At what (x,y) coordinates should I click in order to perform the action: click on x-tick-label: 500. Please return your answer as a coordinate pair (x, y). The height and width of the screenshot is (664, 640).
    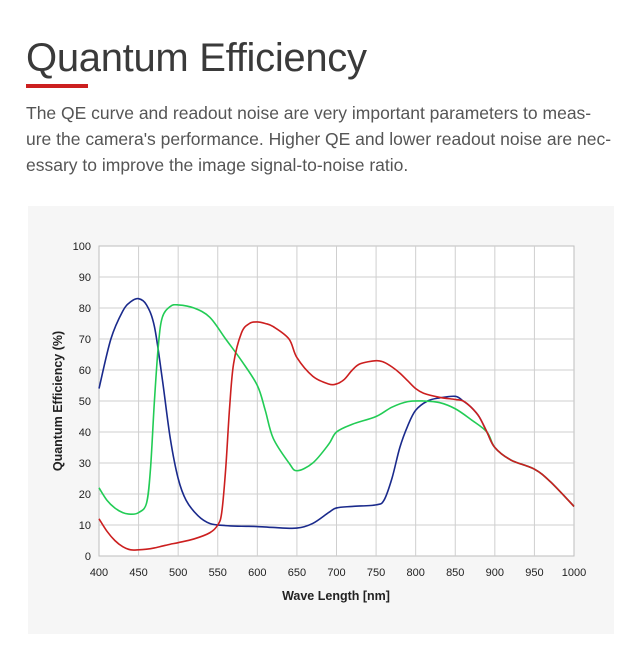
    Looking at the image, I should click on (178, 573).